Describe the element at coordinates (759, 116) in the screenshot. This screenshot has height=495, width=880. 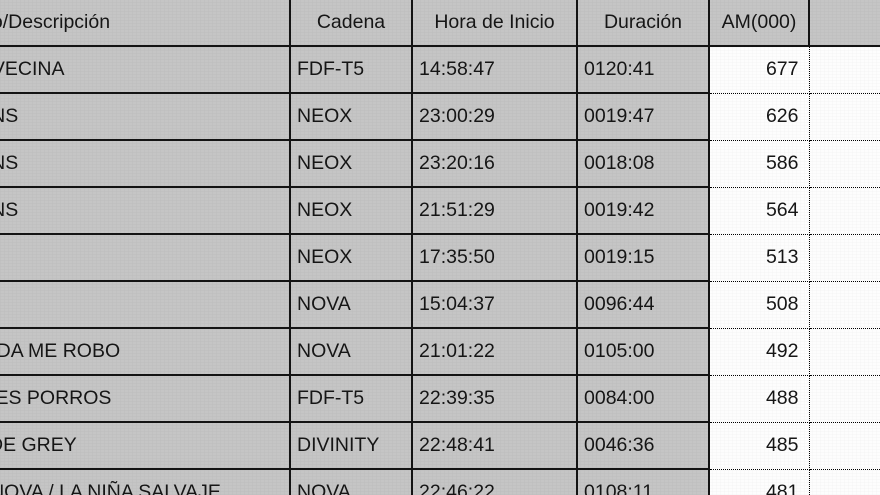
I see `cell-am: 626` at that location.